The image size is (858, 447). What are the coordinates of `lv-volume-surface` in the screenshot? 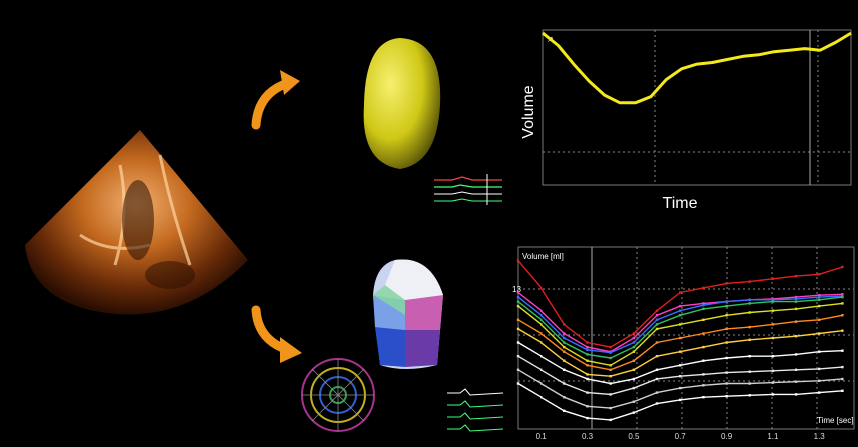 It's located at (402, 103).